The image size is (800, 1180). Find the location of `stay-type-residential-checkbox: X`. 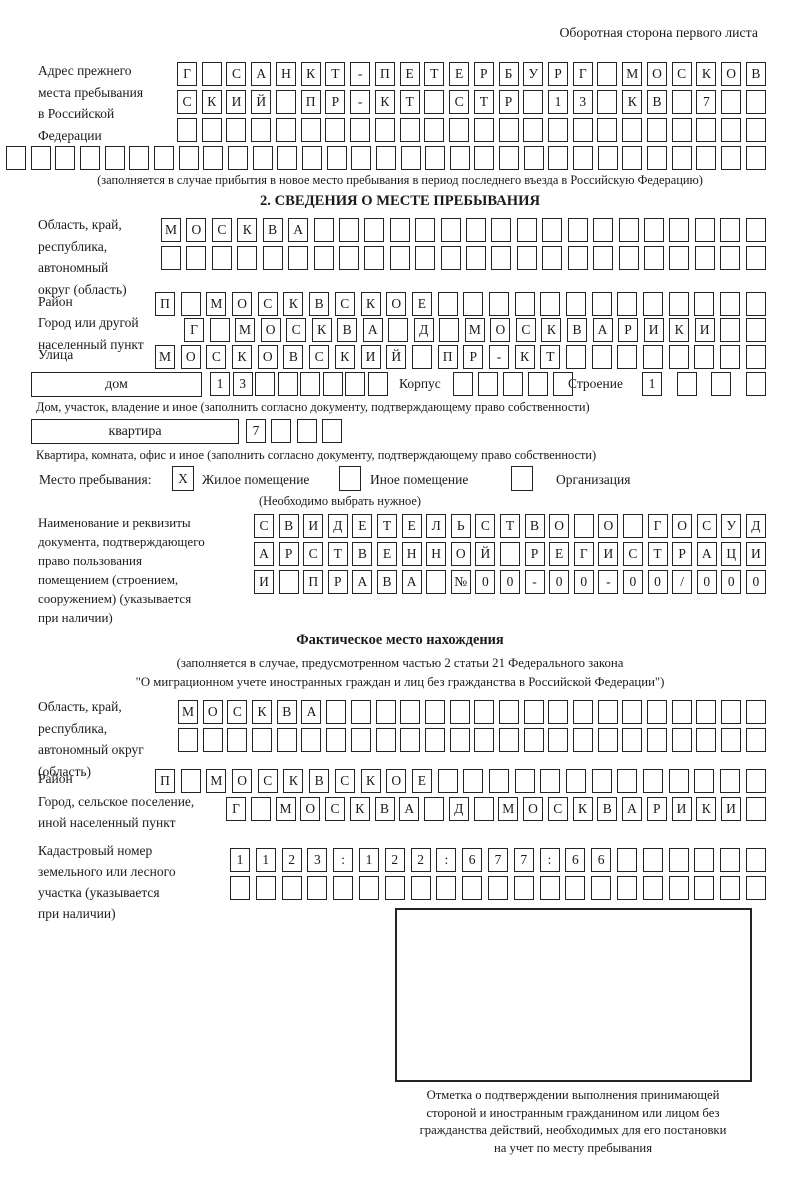

stay-type-residential-checkbox: X is located at coordinates (183, 478).